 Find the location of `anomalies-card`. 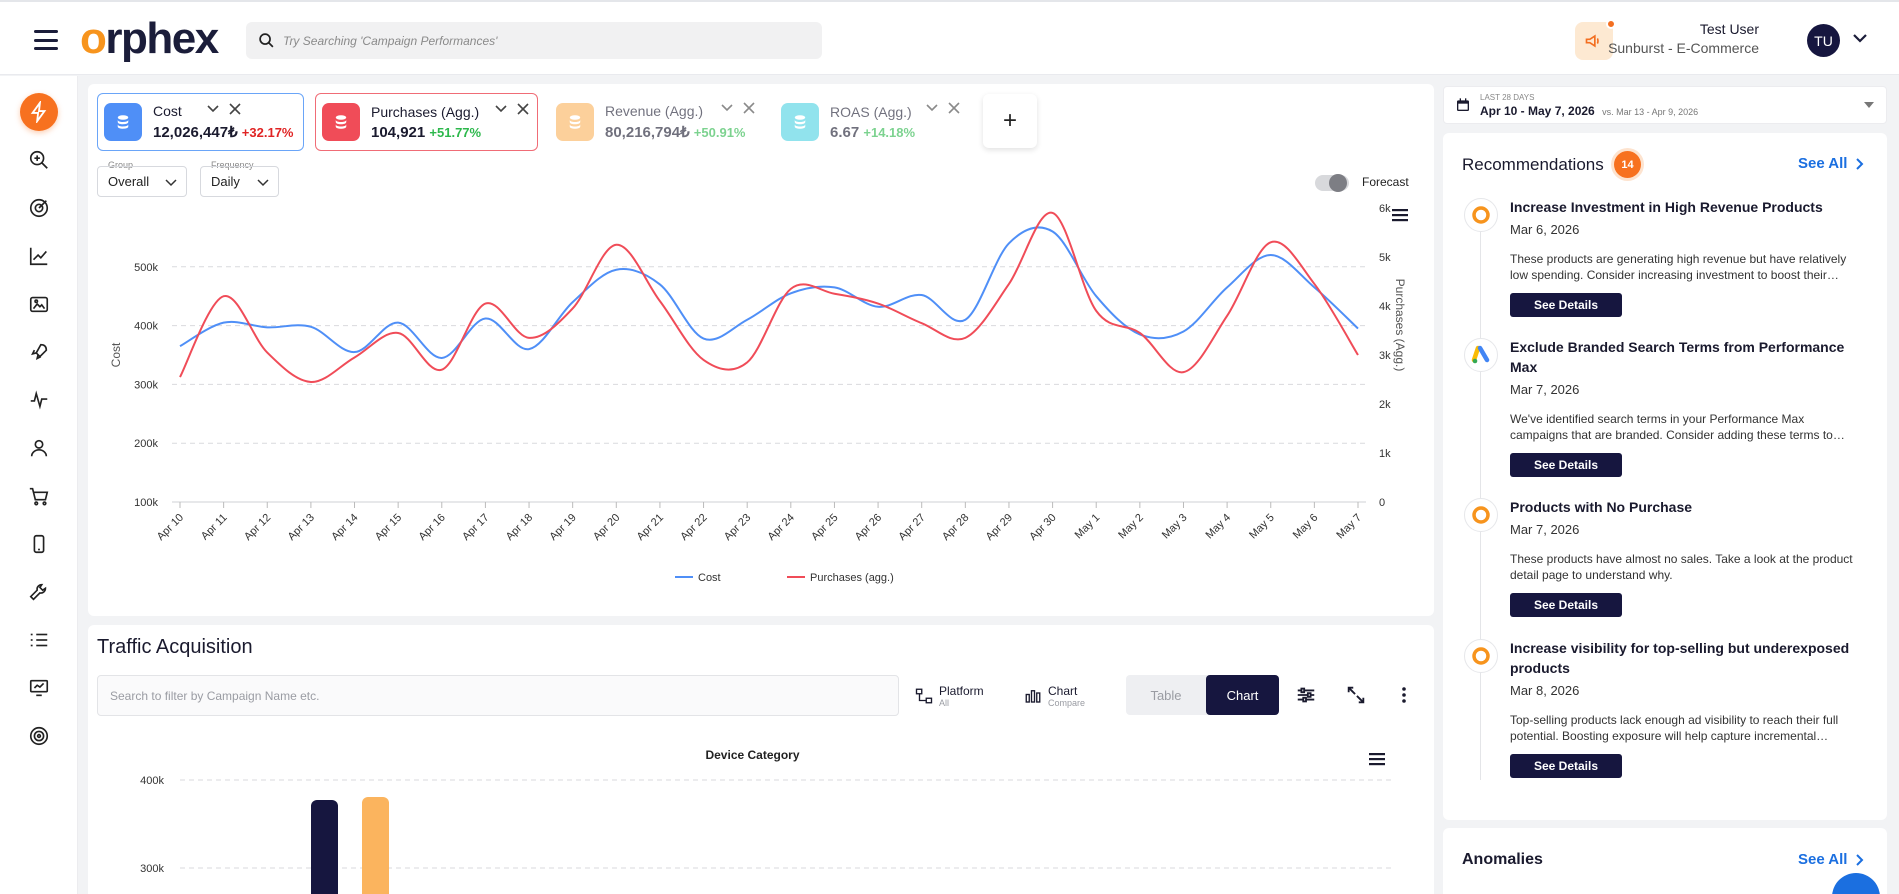

anomalies-card is located at coordinates (1665, 861).